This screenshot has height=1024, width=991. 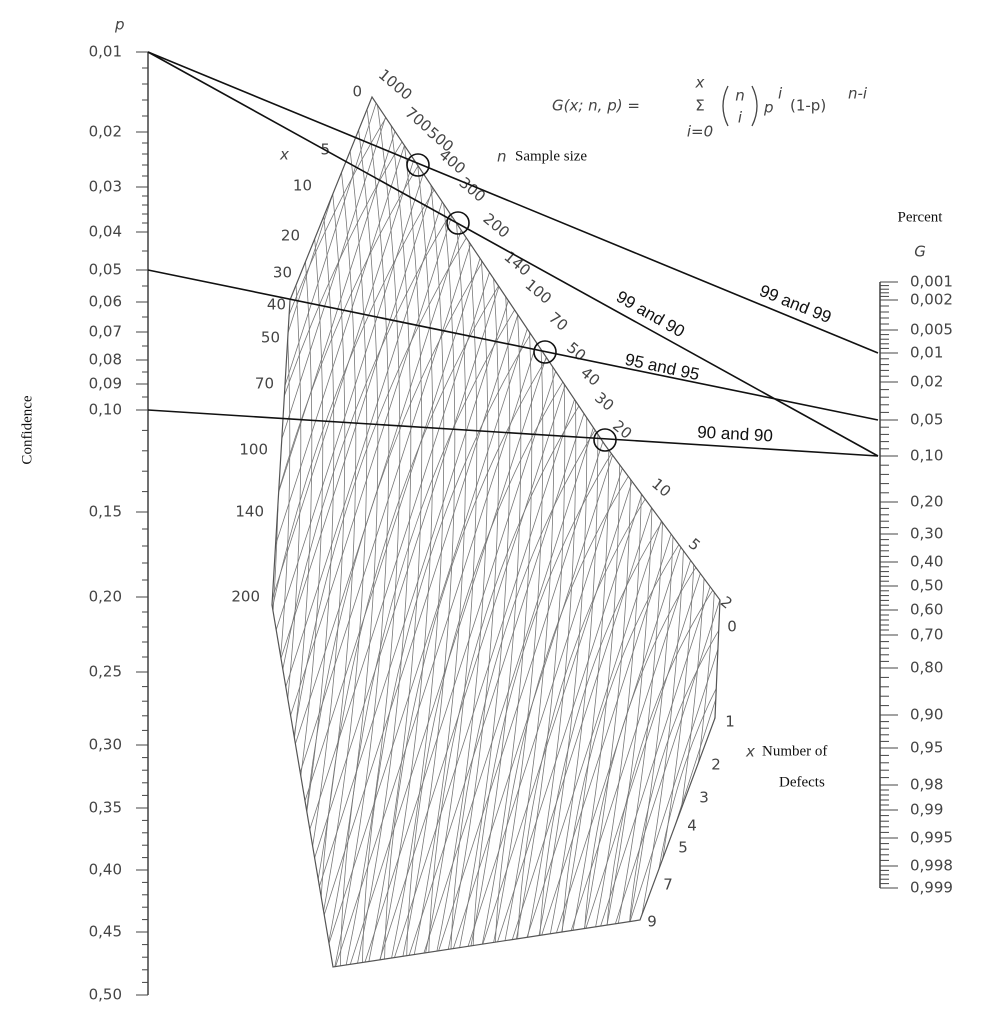 I want to click on formula-binom-upper: n, so click(x=740, y=96).